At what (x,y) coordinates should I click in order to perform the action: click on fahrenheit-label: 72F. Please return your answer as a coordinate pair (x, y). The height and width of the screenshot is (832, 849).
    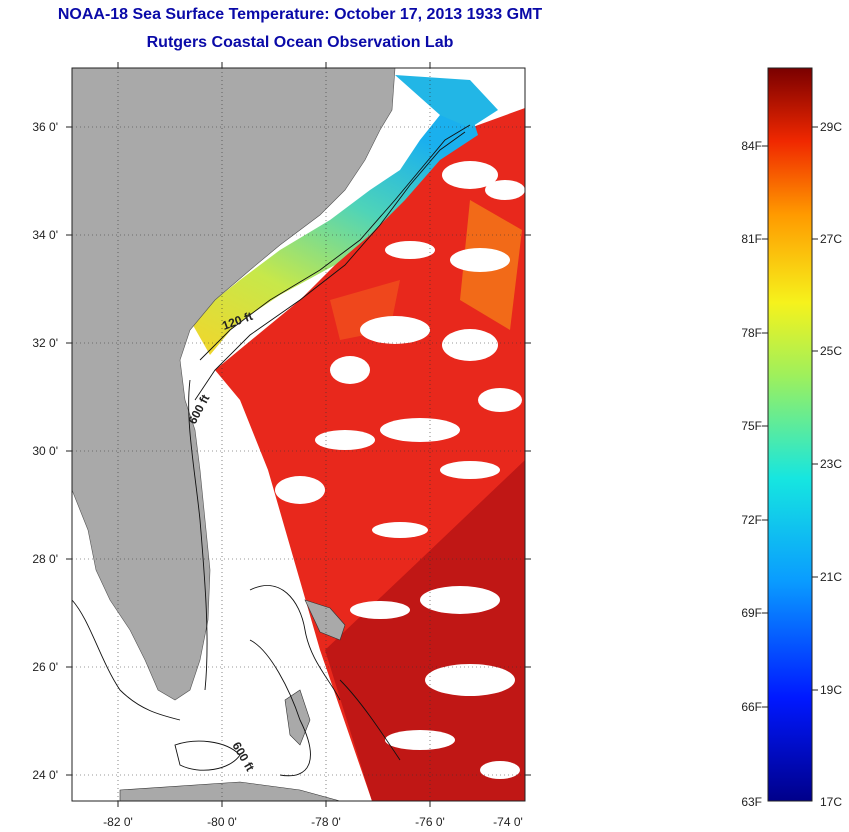
    Looking at the image, I should click on (751, 520).